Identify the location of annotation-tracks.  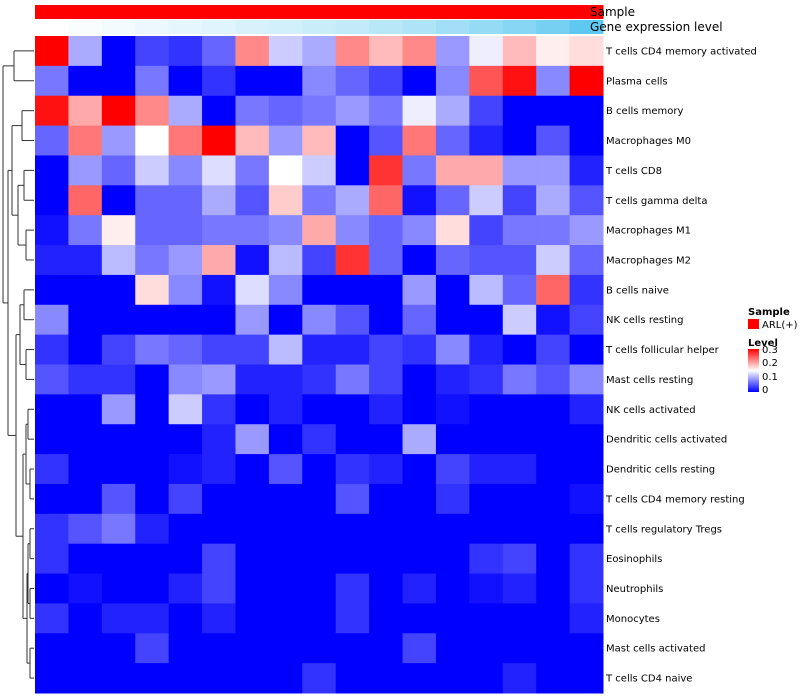
(319, 19).